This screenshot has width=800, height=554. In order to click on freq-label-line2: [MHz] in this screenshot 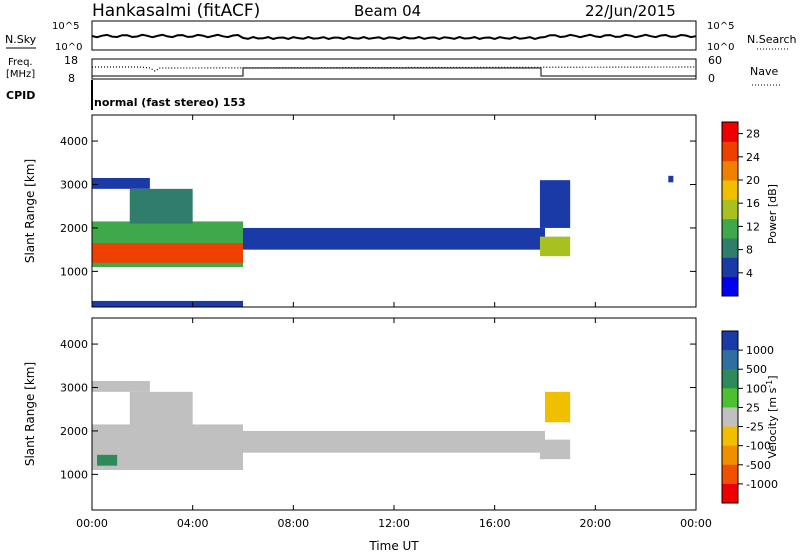, I will do `click(20, 74)`.